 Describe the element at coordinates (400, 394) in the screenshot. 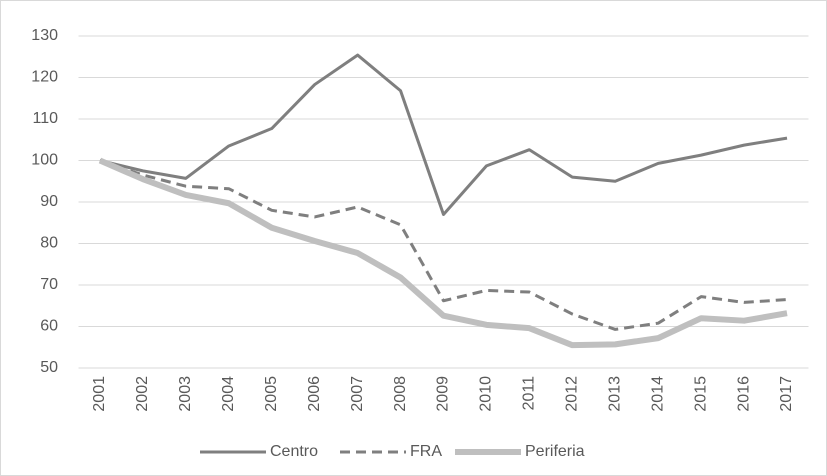

I see `x-tick-label: 2008` at that location.